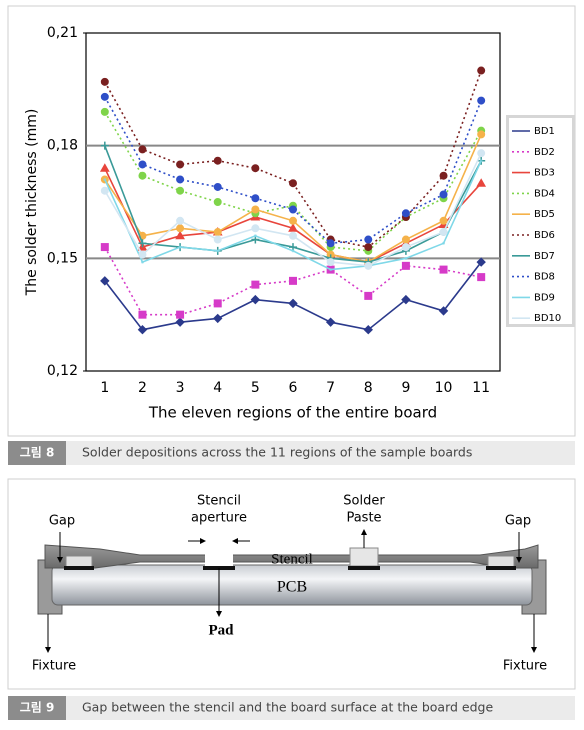  What do you see at coordinates (217, 388) in the screenshot?
I see `x-tick-label: 4` at bounding box center [217, 388].